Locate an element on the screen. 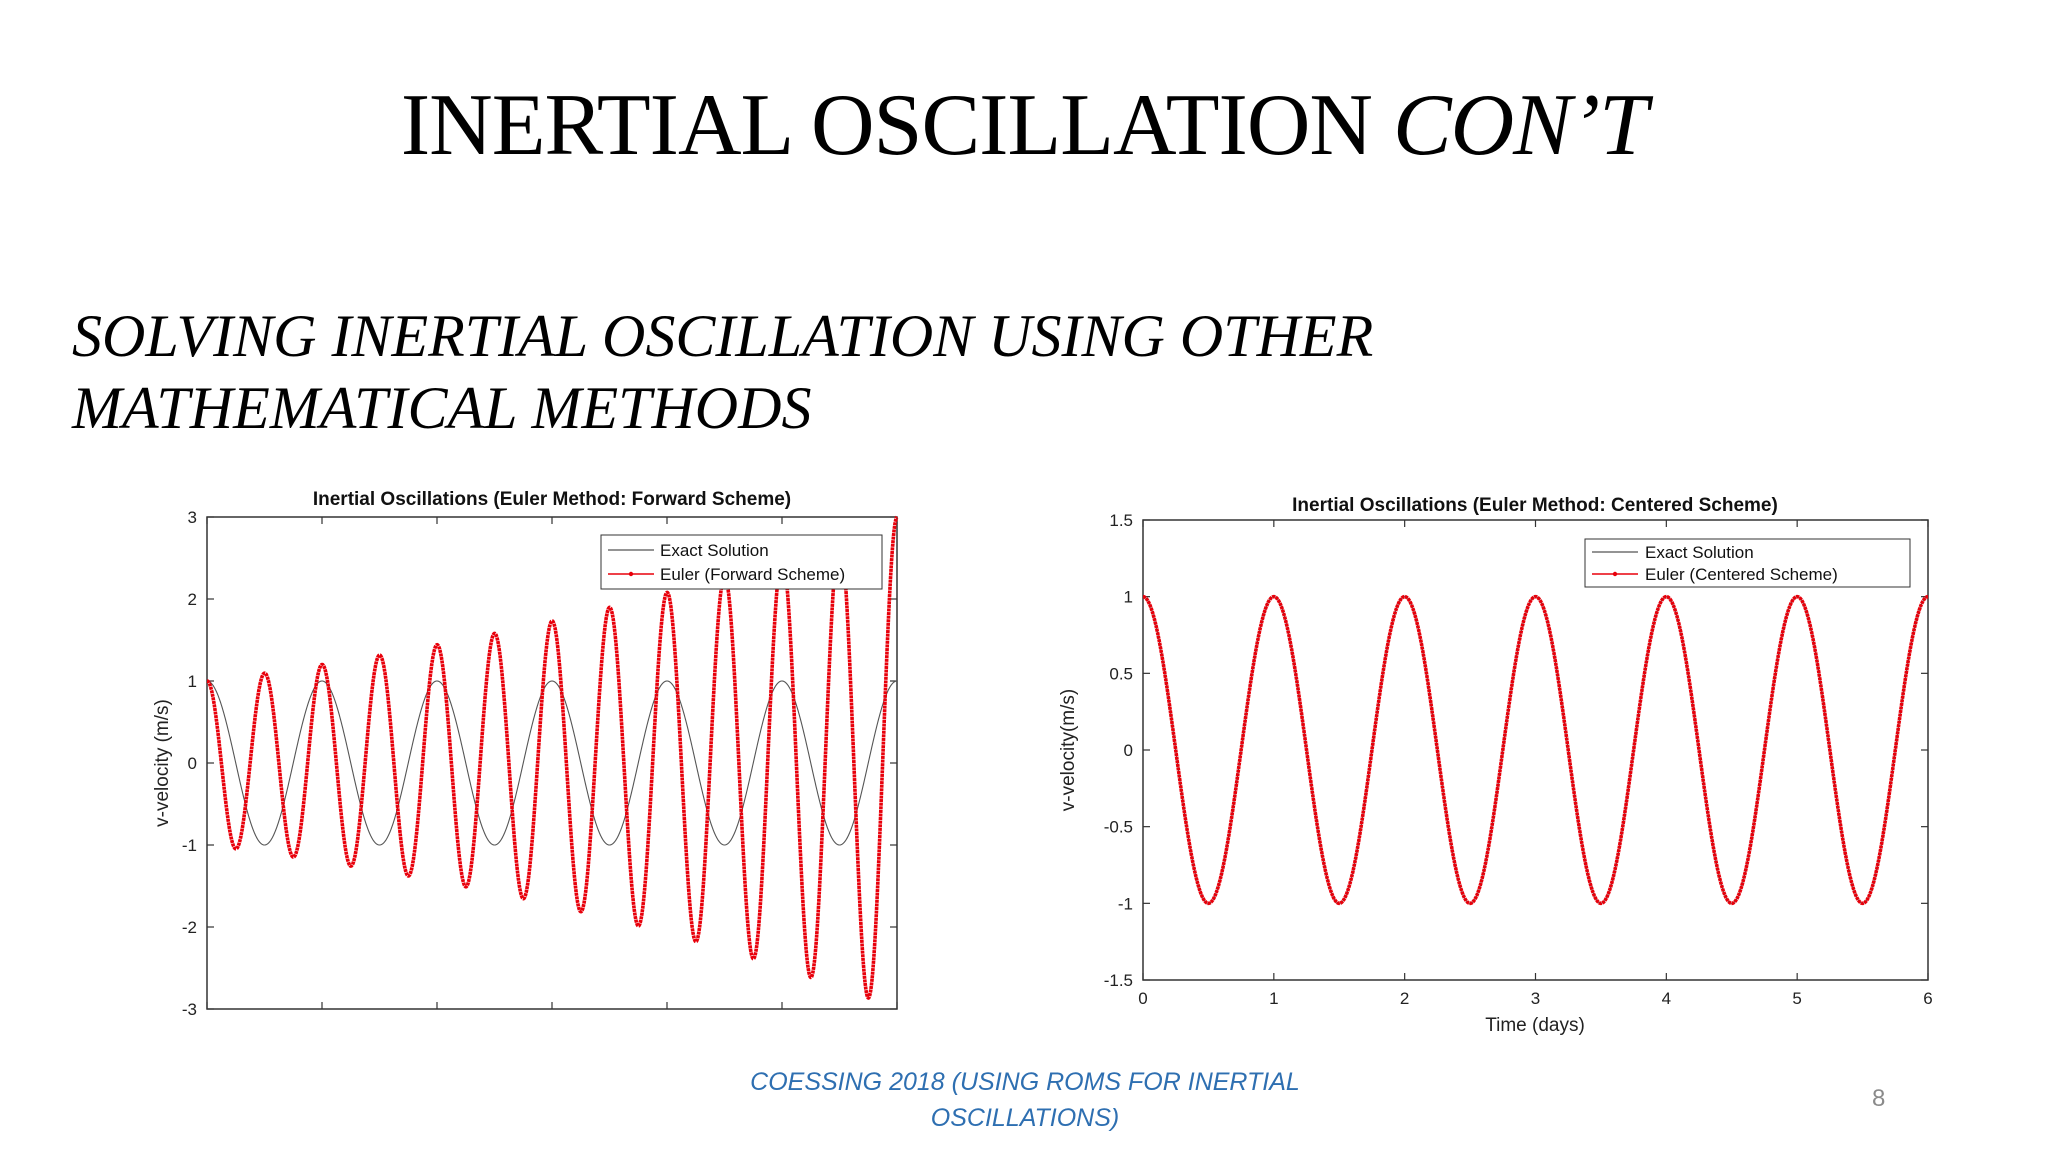  y-tick-label: 3 is located at coordinates (192, 517).